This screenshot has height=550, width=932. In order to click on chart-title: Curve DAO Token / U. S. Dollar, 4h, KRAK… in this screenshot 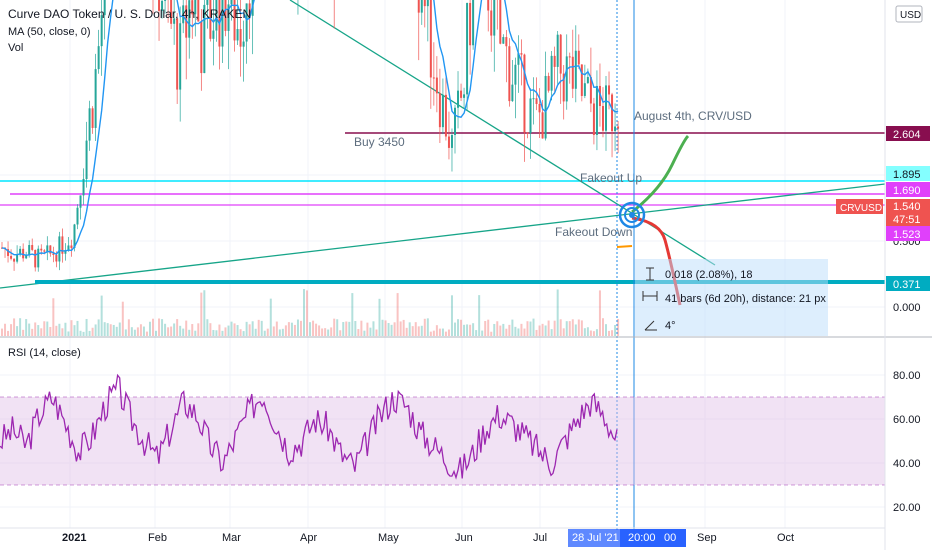, I will do `click(129, 14)`.